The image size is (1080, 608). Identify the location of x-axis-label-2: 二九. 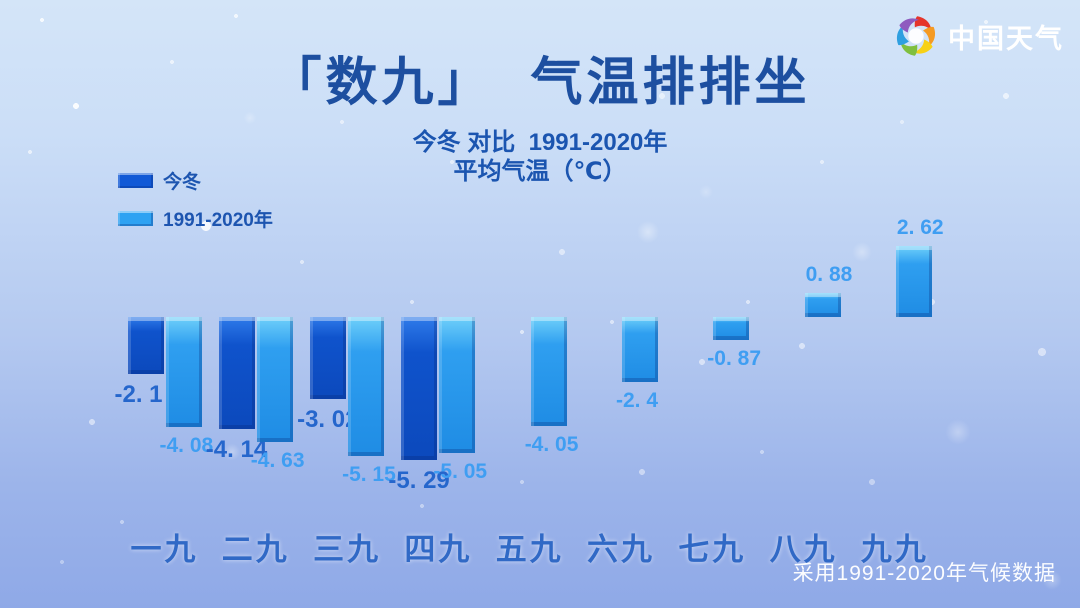
(255, 549).